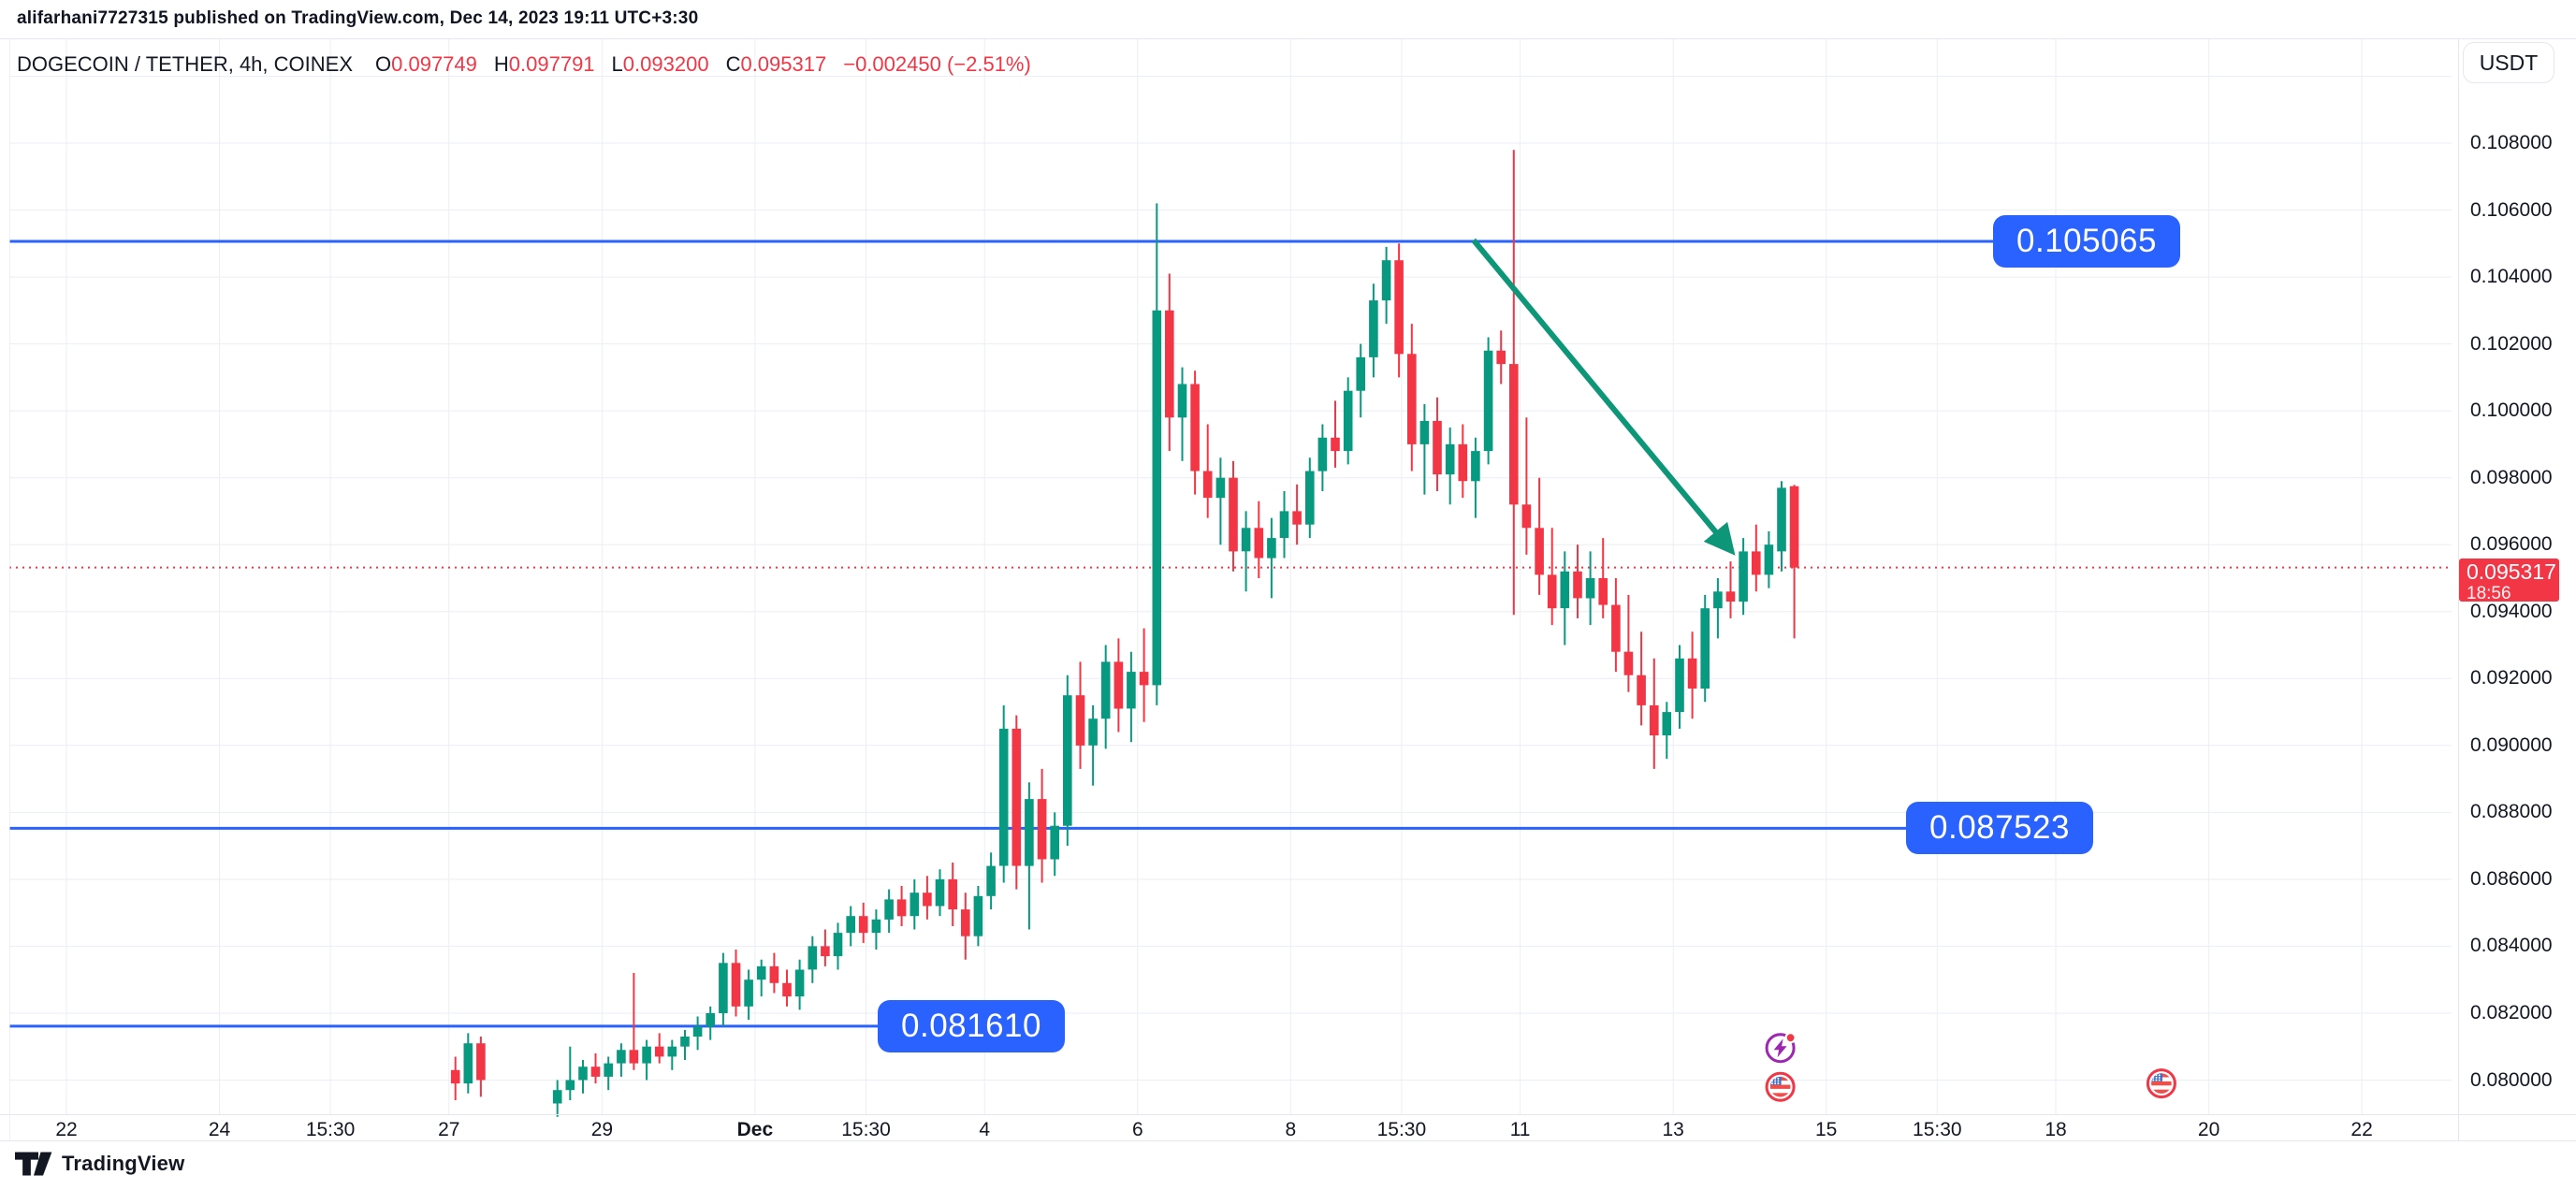 The height and width of the screenshot is (1190, 2576). What do you see at coordinates (551, 64) in the screenshot?
I see `ohlc-number: 0.097791` at bounding box center [551, 64].